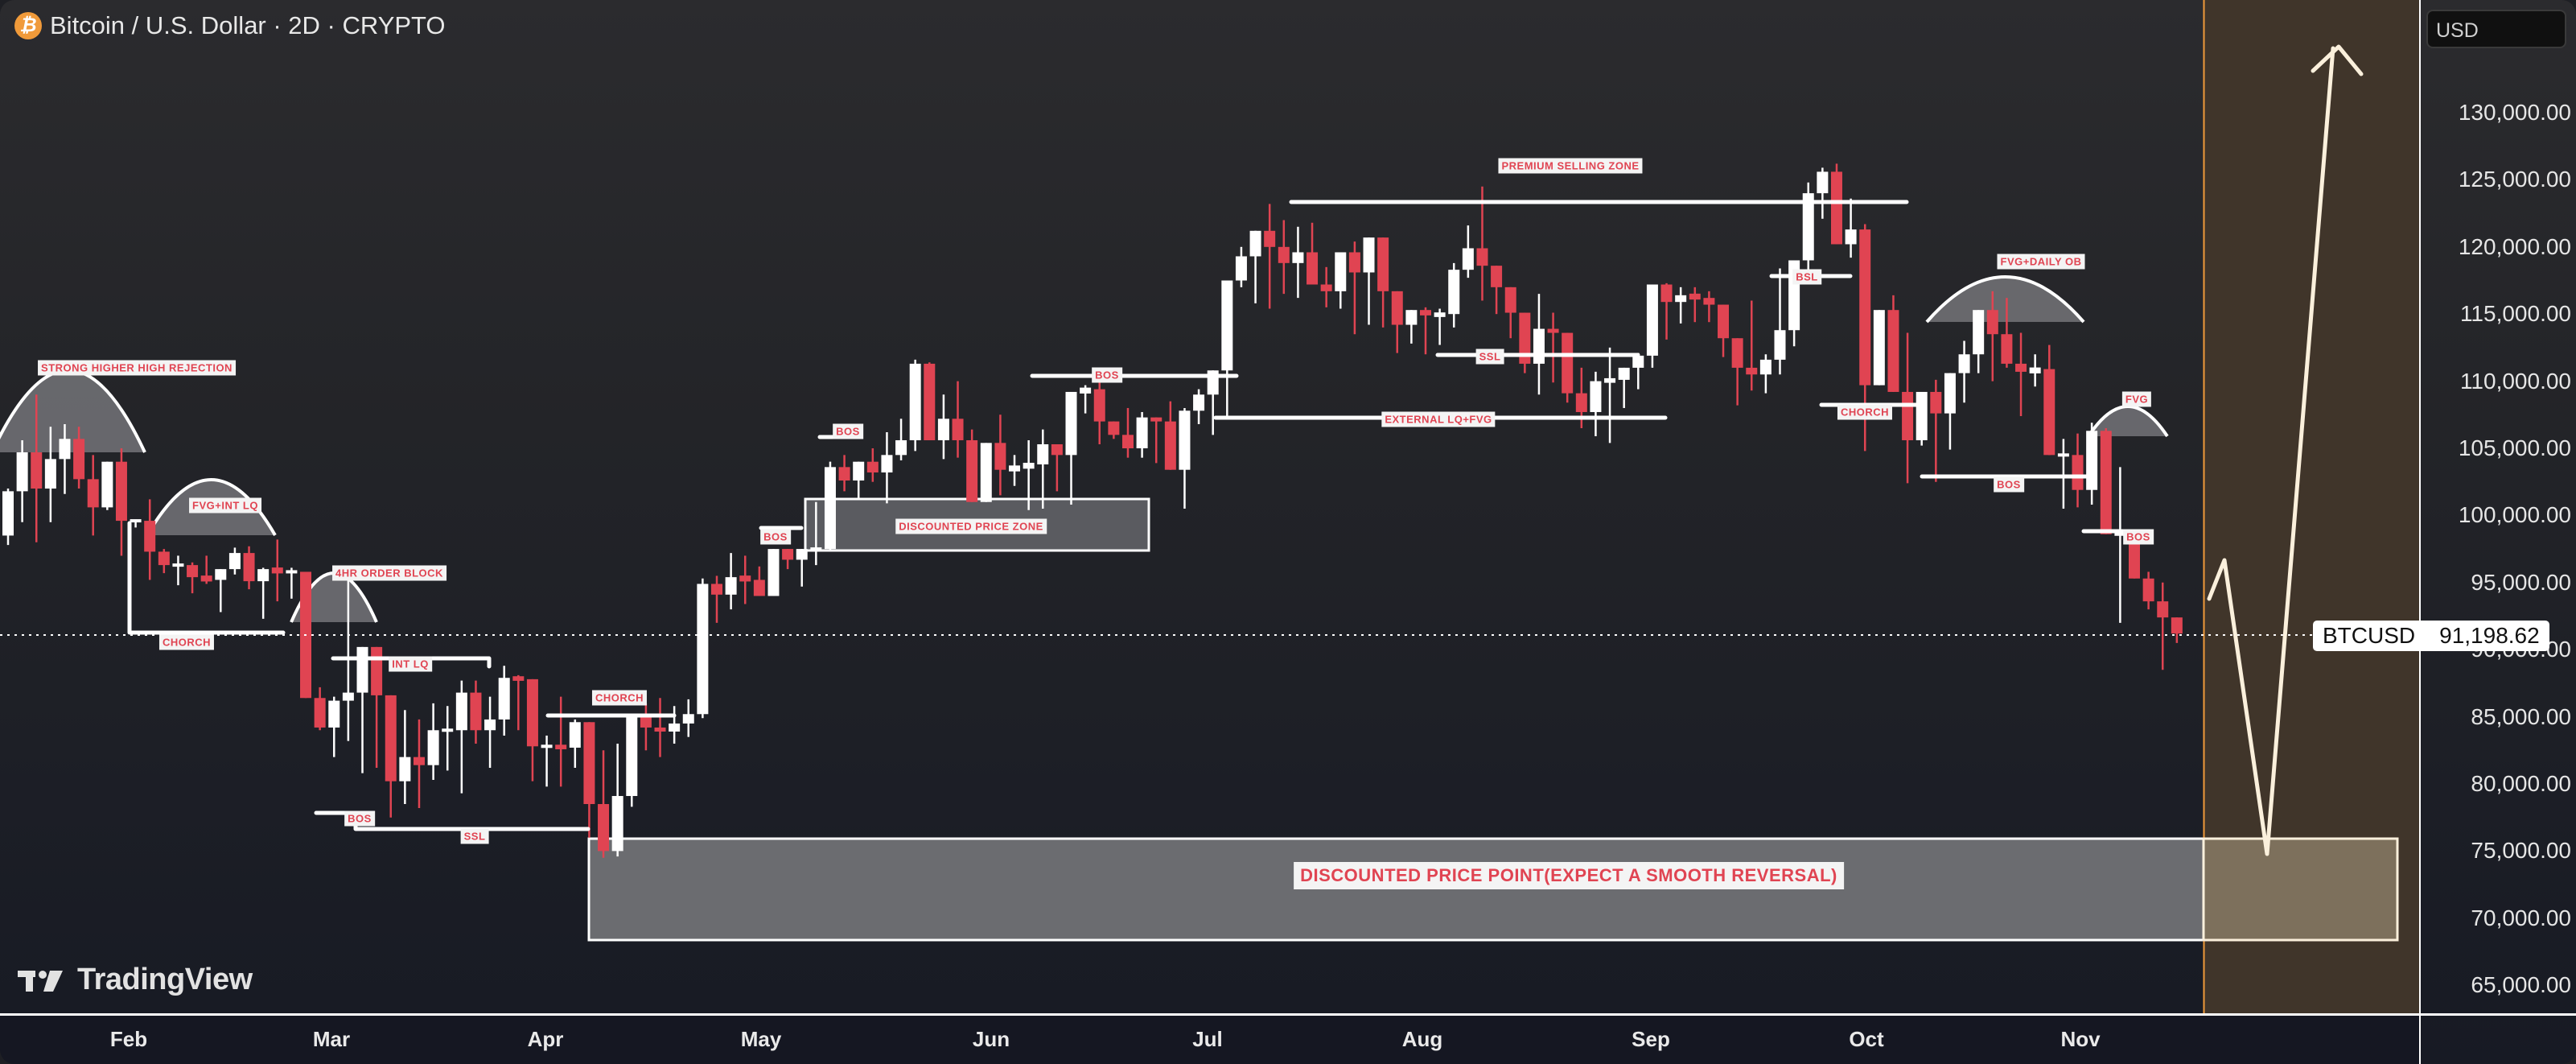 The height and width of the screenshot is (1064, 2576). What do you see at coordinates (2521, 783) in the screenshot?
I see `price-tick: 80,000.00` at bounding box center [2521, 783].